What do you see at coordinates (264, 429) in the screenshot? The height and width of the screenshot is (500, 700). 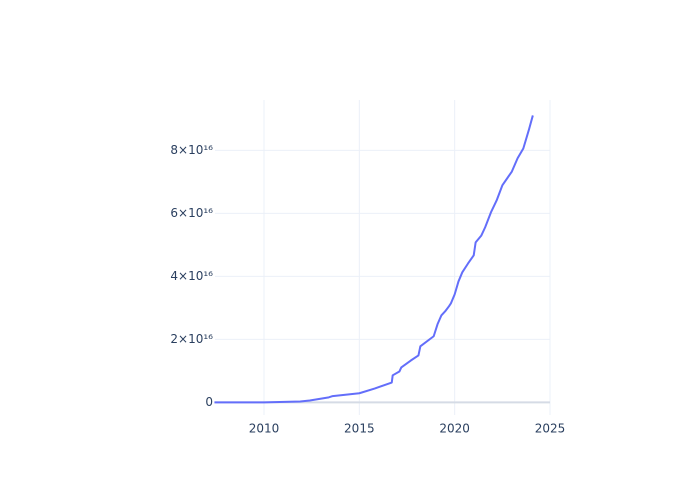 I see `x-tick-label: 2010` at bounding box center [264, 429].